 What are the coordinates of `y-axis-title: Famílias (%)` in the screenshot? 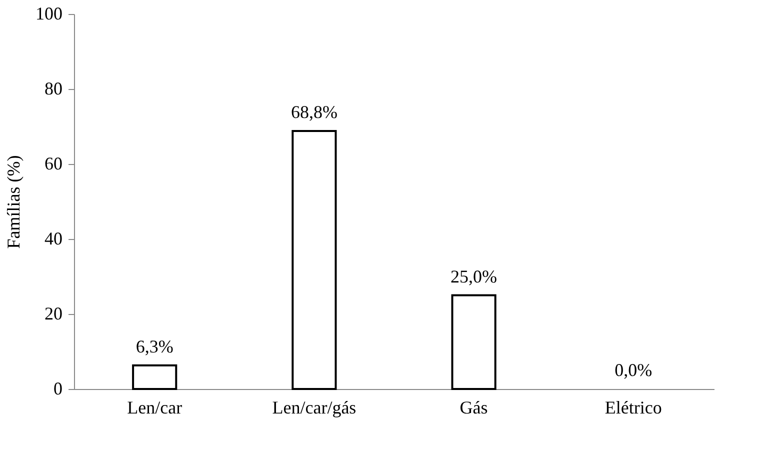 It's located at (14, 202).